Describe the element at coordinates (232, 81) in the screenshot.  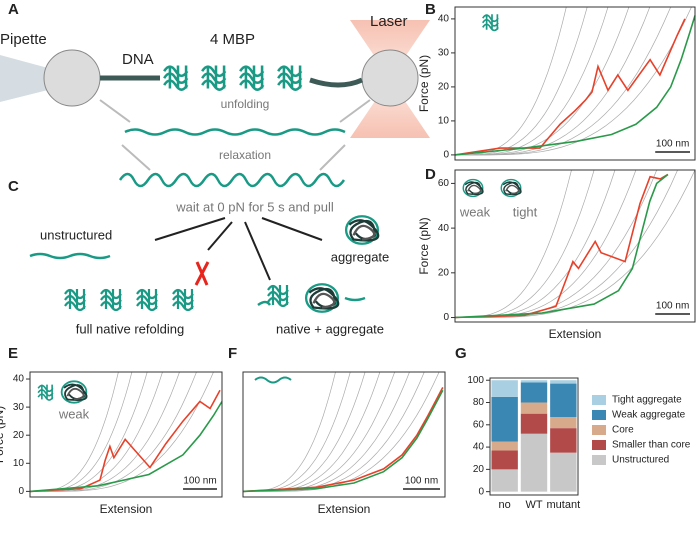
I see `dna` at that location.